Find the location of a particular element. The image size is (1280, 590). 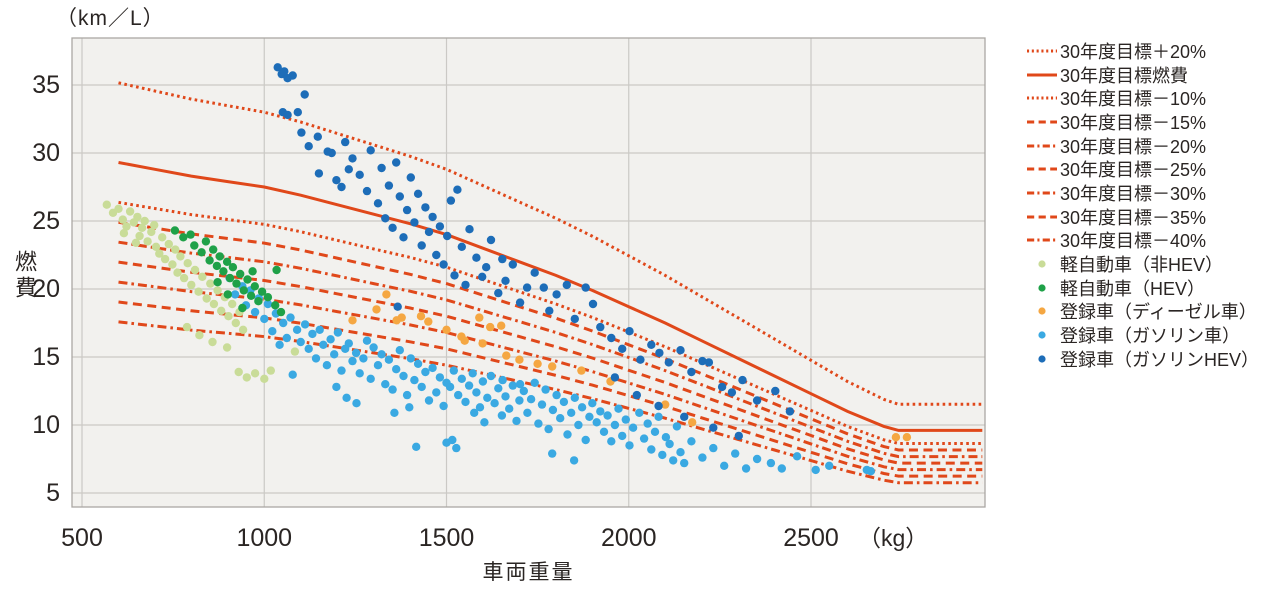

legend-label: 30年度目標燃費 is located at coordinates (1124, 75).